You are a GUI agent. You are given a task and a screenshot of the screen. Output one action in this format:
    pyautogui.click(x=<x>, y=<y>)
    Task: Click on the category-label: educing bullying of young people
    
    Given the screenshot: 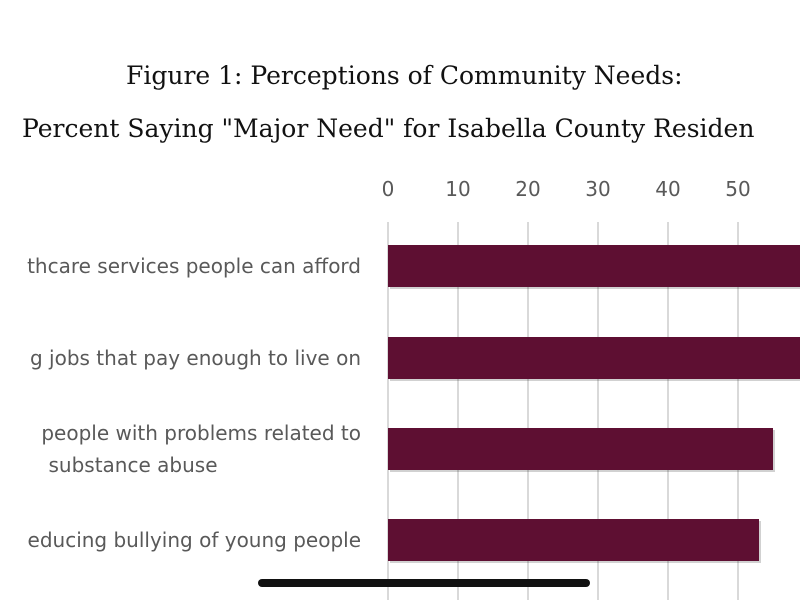 What is the action you would take?
    pyautogui.click(x=194, y=540)
    